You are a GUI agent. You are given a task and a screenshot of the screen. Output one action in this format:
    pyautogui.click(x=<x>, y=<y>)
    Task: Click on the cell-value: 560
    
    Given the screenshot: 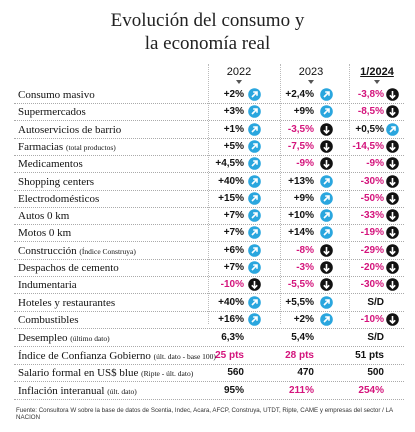 What is the action you would take?
    pyautogui.click(x=235, y=372)
    